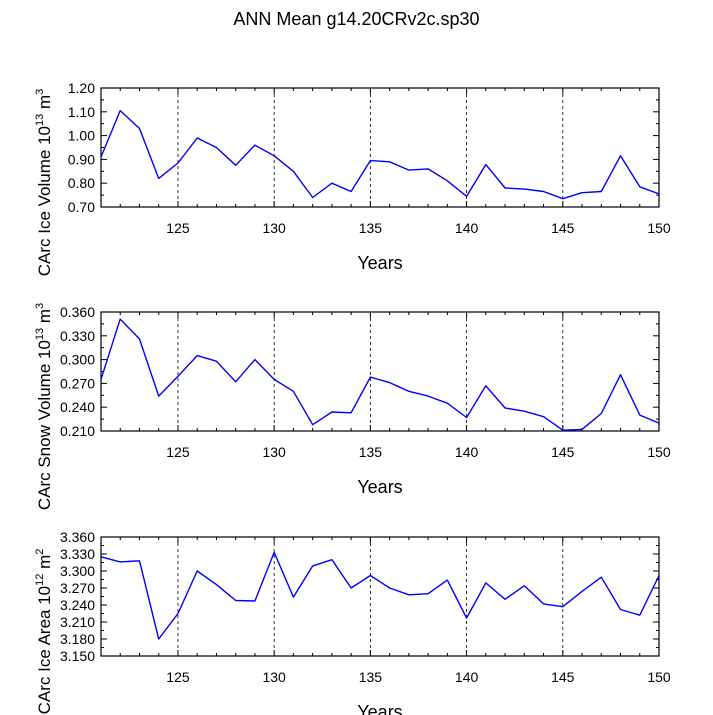  I want to click on y-axis-label-unit: m, so click(44, 318).